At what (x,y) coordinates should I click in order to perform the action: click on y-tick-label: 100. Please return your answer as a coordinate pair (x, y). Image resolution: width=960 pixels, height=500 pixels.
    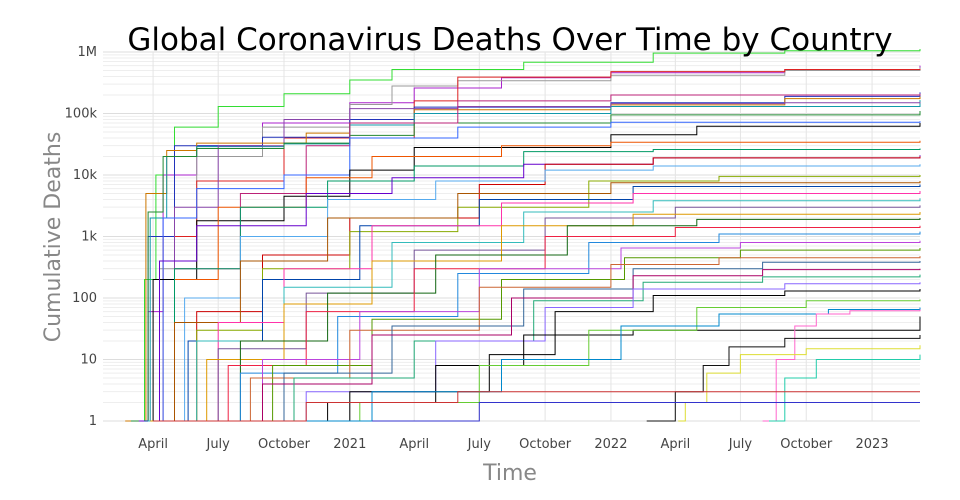
    Looking at the image, I should click on (84, 298).